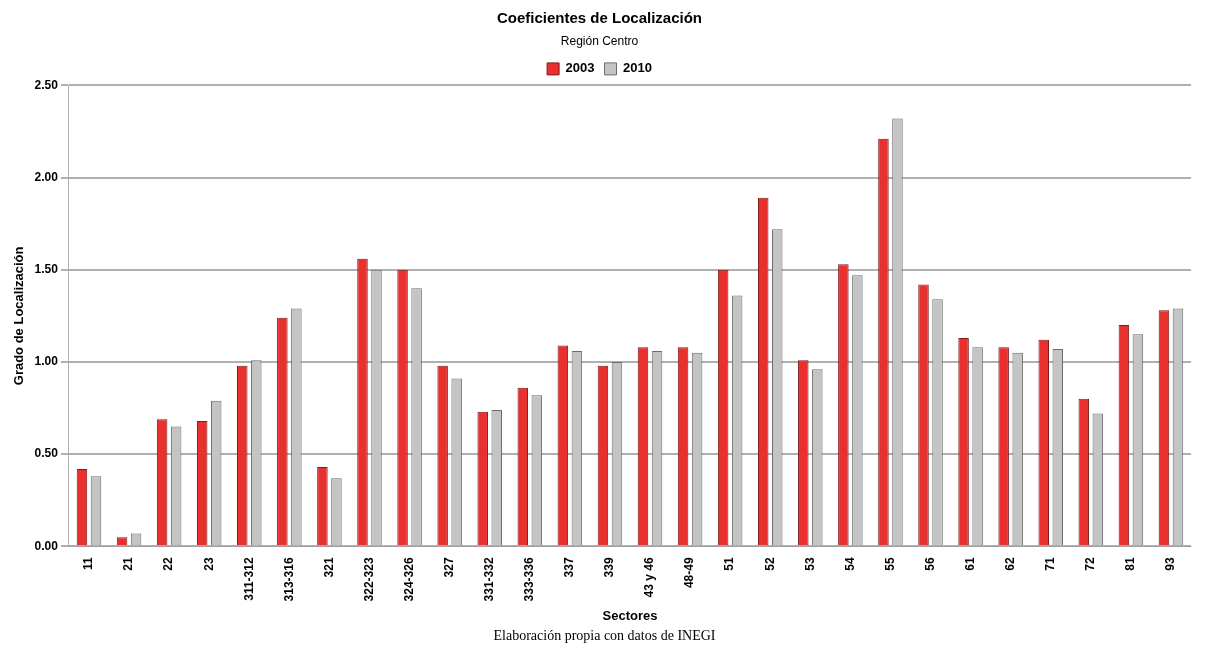  What do you see at coordinates (729, 564) in the screenshot?
I see `x-tick-label: 51` at bounding box center [729, 564].